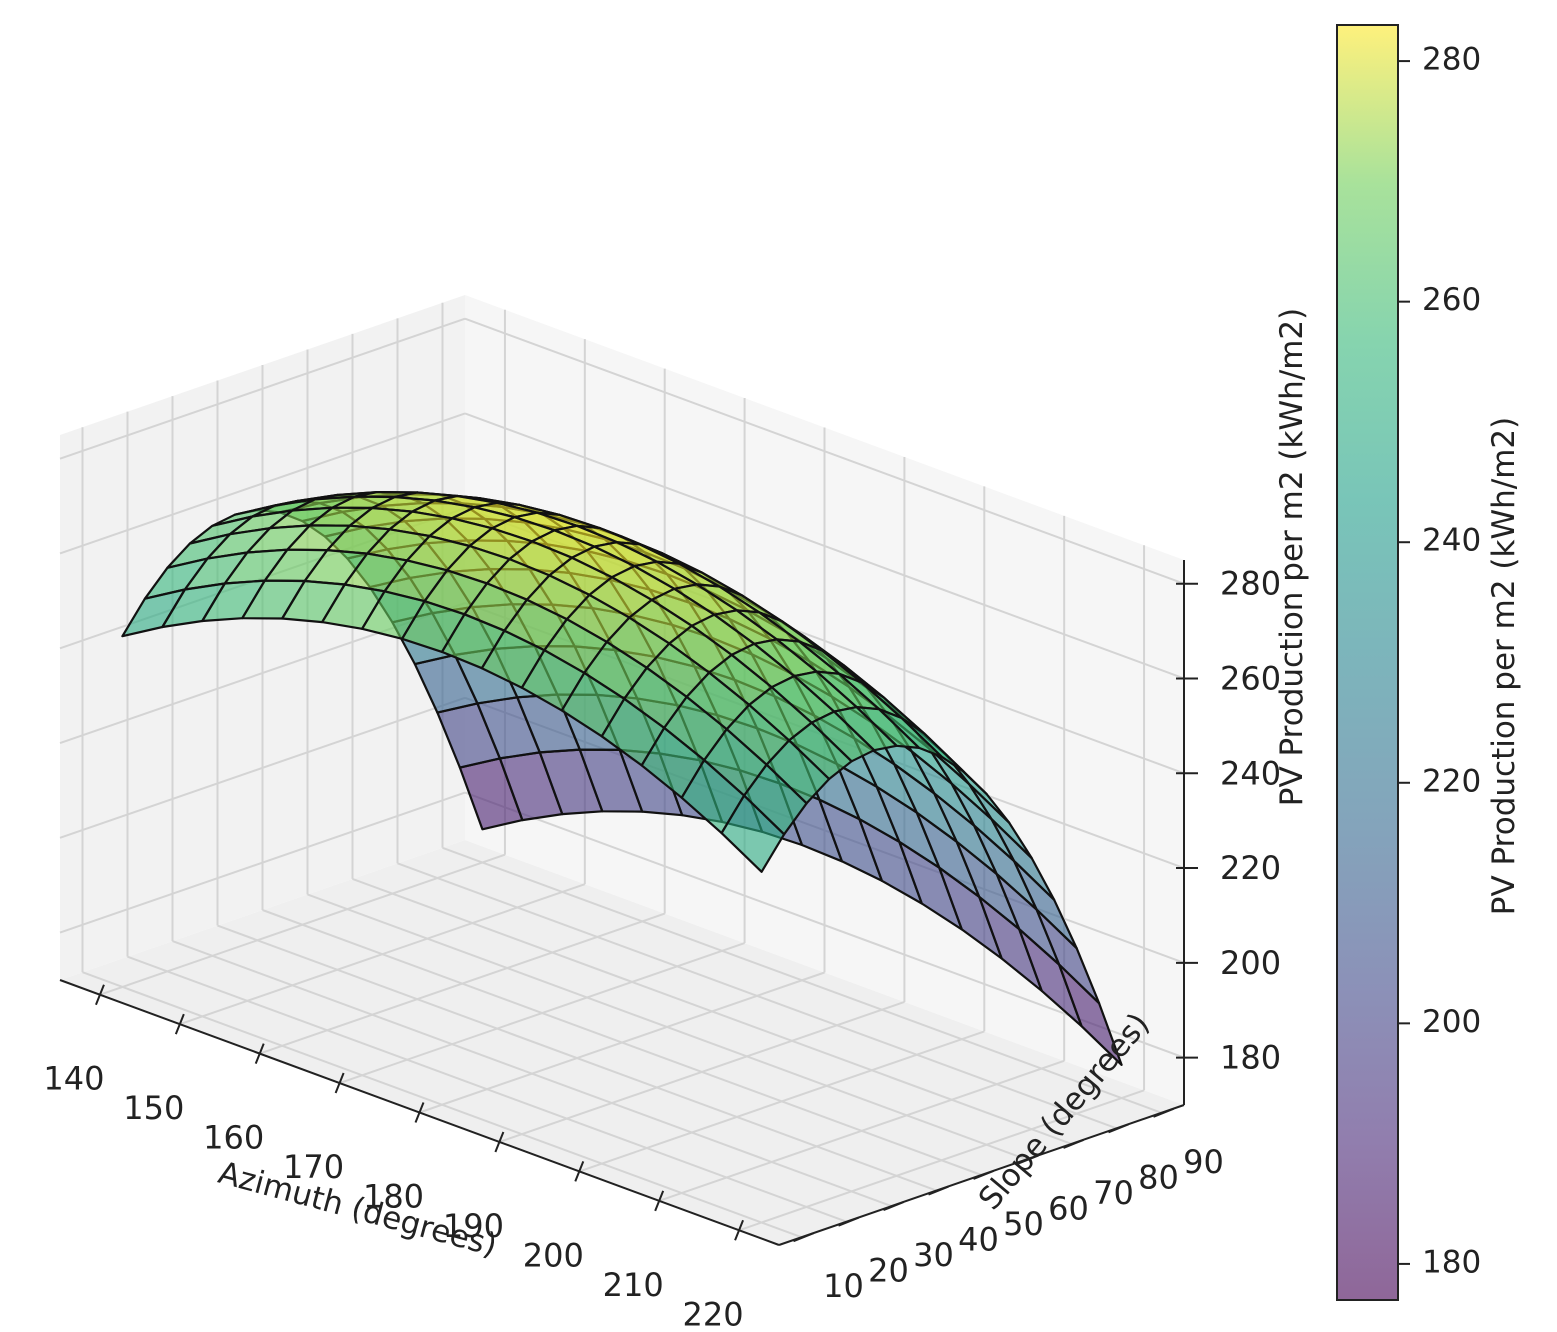  Describe the element at coordinates (1250, 963) in the screenshot. I see `z-tick-label: 200` at that location.